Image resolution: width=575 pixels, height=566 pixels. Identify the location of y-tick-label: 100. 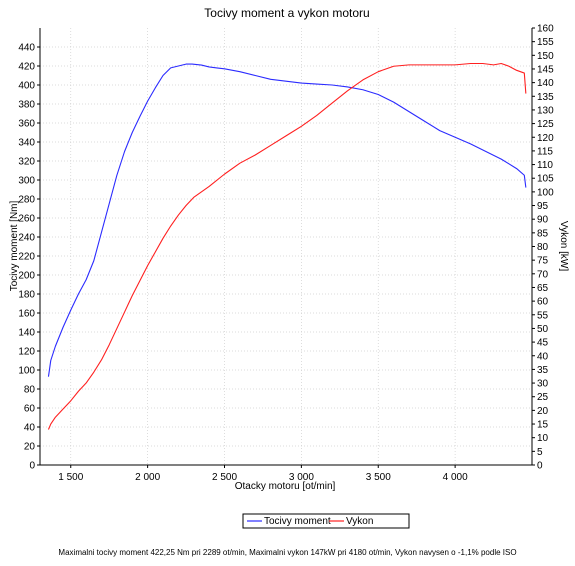
(26, 371).